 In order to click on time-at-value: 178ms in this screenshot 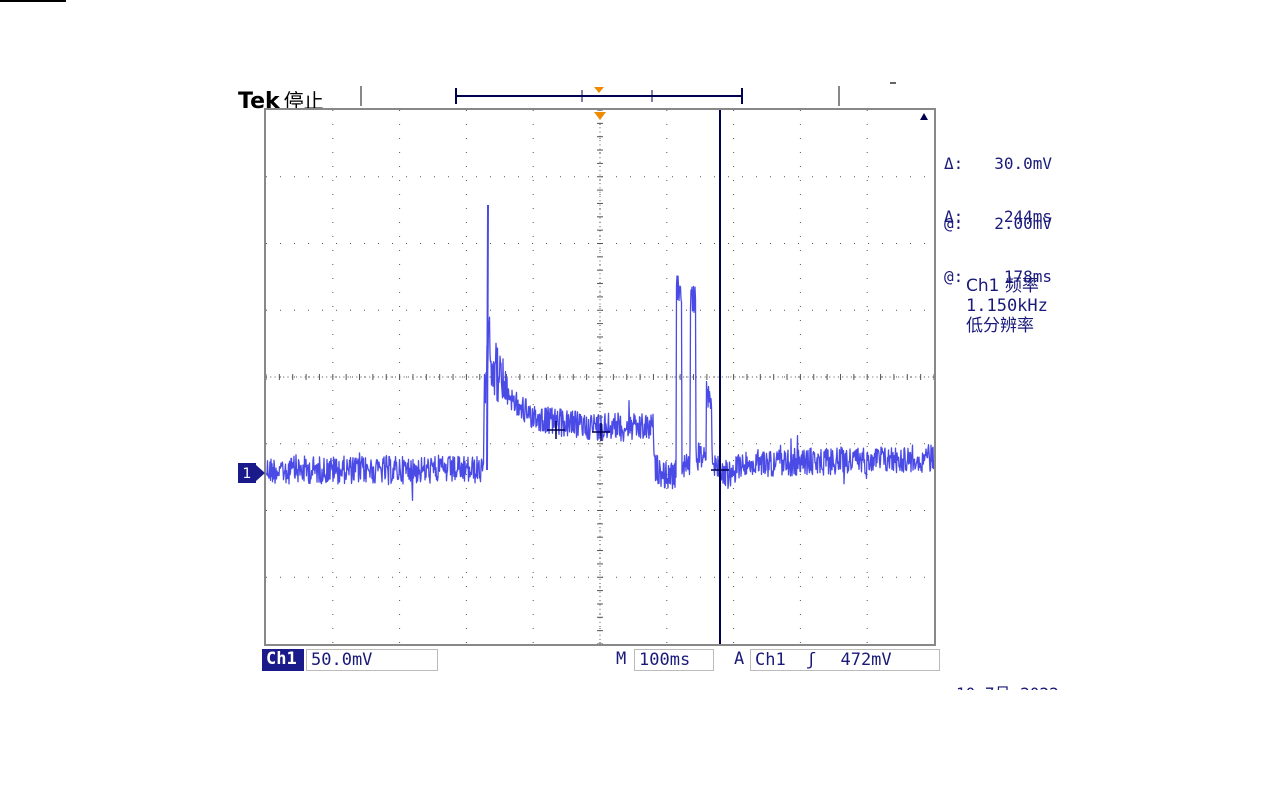, I will do `click(1027, 276)`.